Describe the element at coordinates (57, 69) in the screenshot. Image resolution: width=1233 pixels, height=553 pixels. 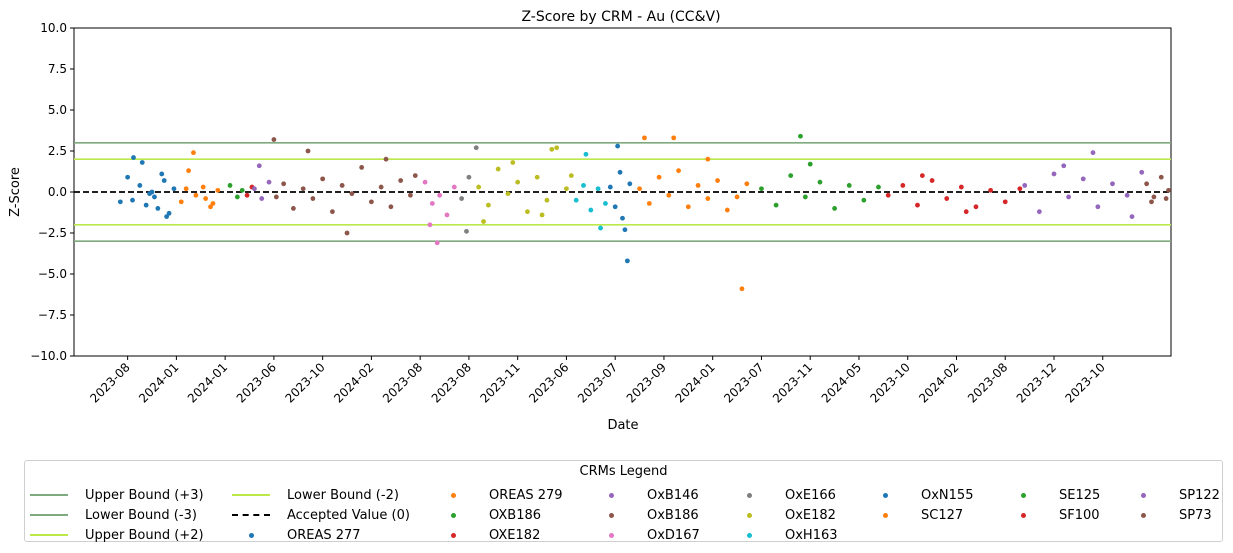
I see `y-tick-label-1: 7.5` at that location.